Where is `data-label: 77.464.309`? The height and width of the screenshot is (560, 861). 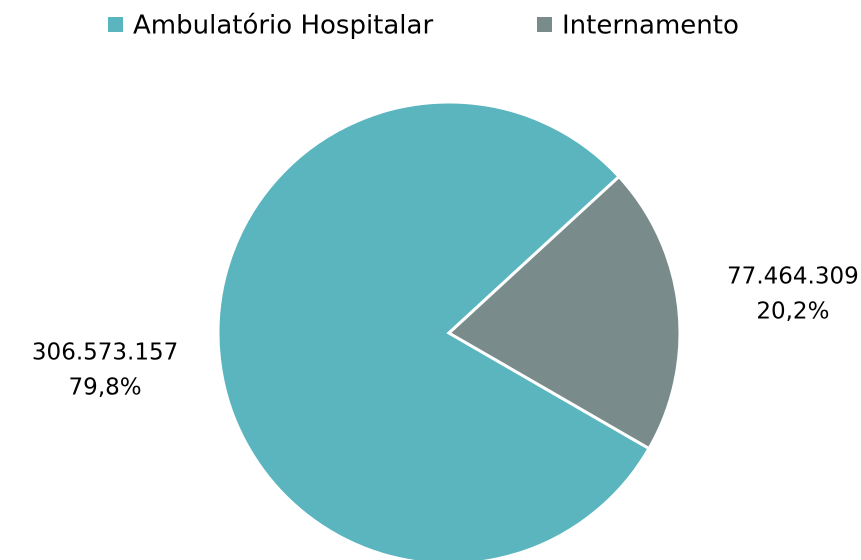 data-label: 77.464.309 is located at coordinates (793, 276).